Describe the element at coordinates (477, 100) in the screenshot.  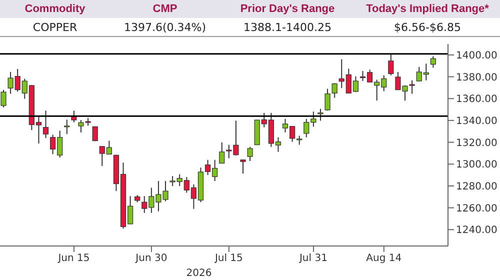
I see `y-tick-label: 1360.00` at that location.